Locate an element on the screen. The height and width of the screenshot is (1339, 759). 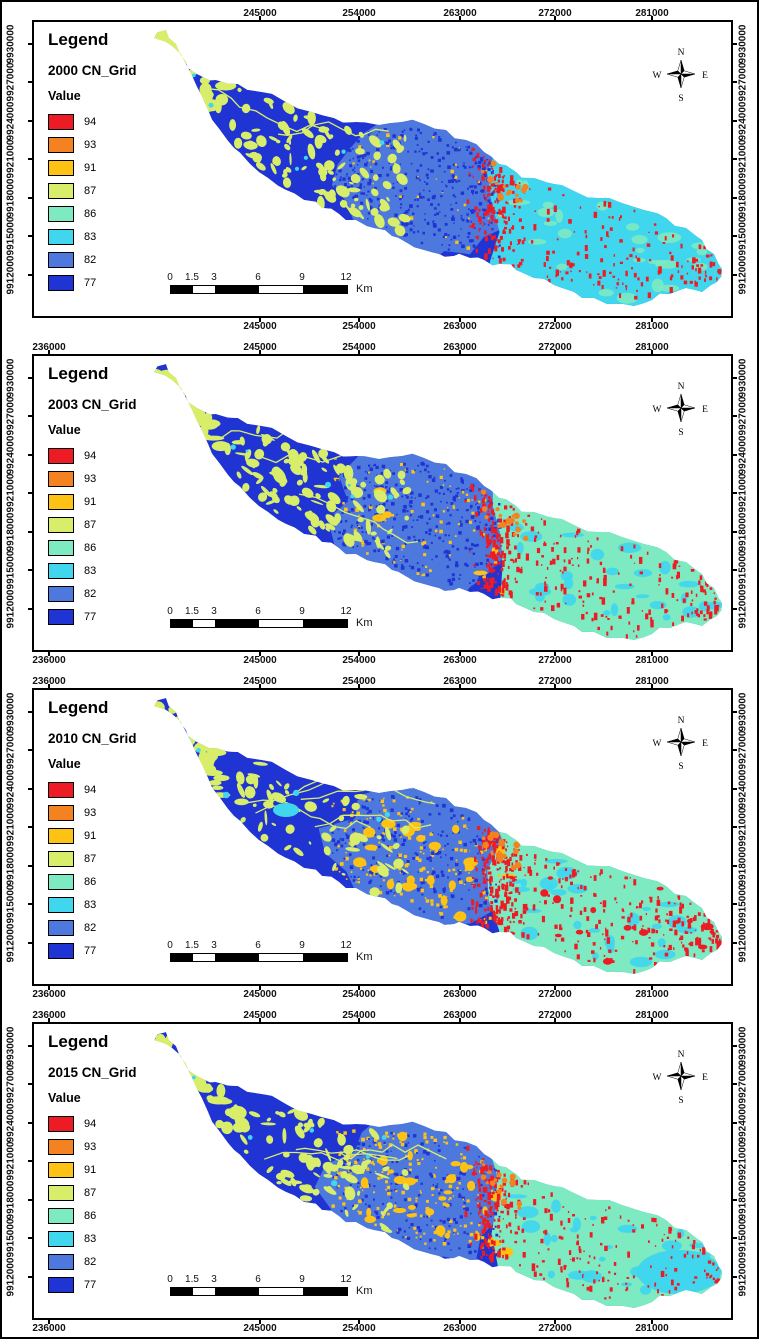
x-axis-label-top: 236000 is located at coordinates (49, 347).